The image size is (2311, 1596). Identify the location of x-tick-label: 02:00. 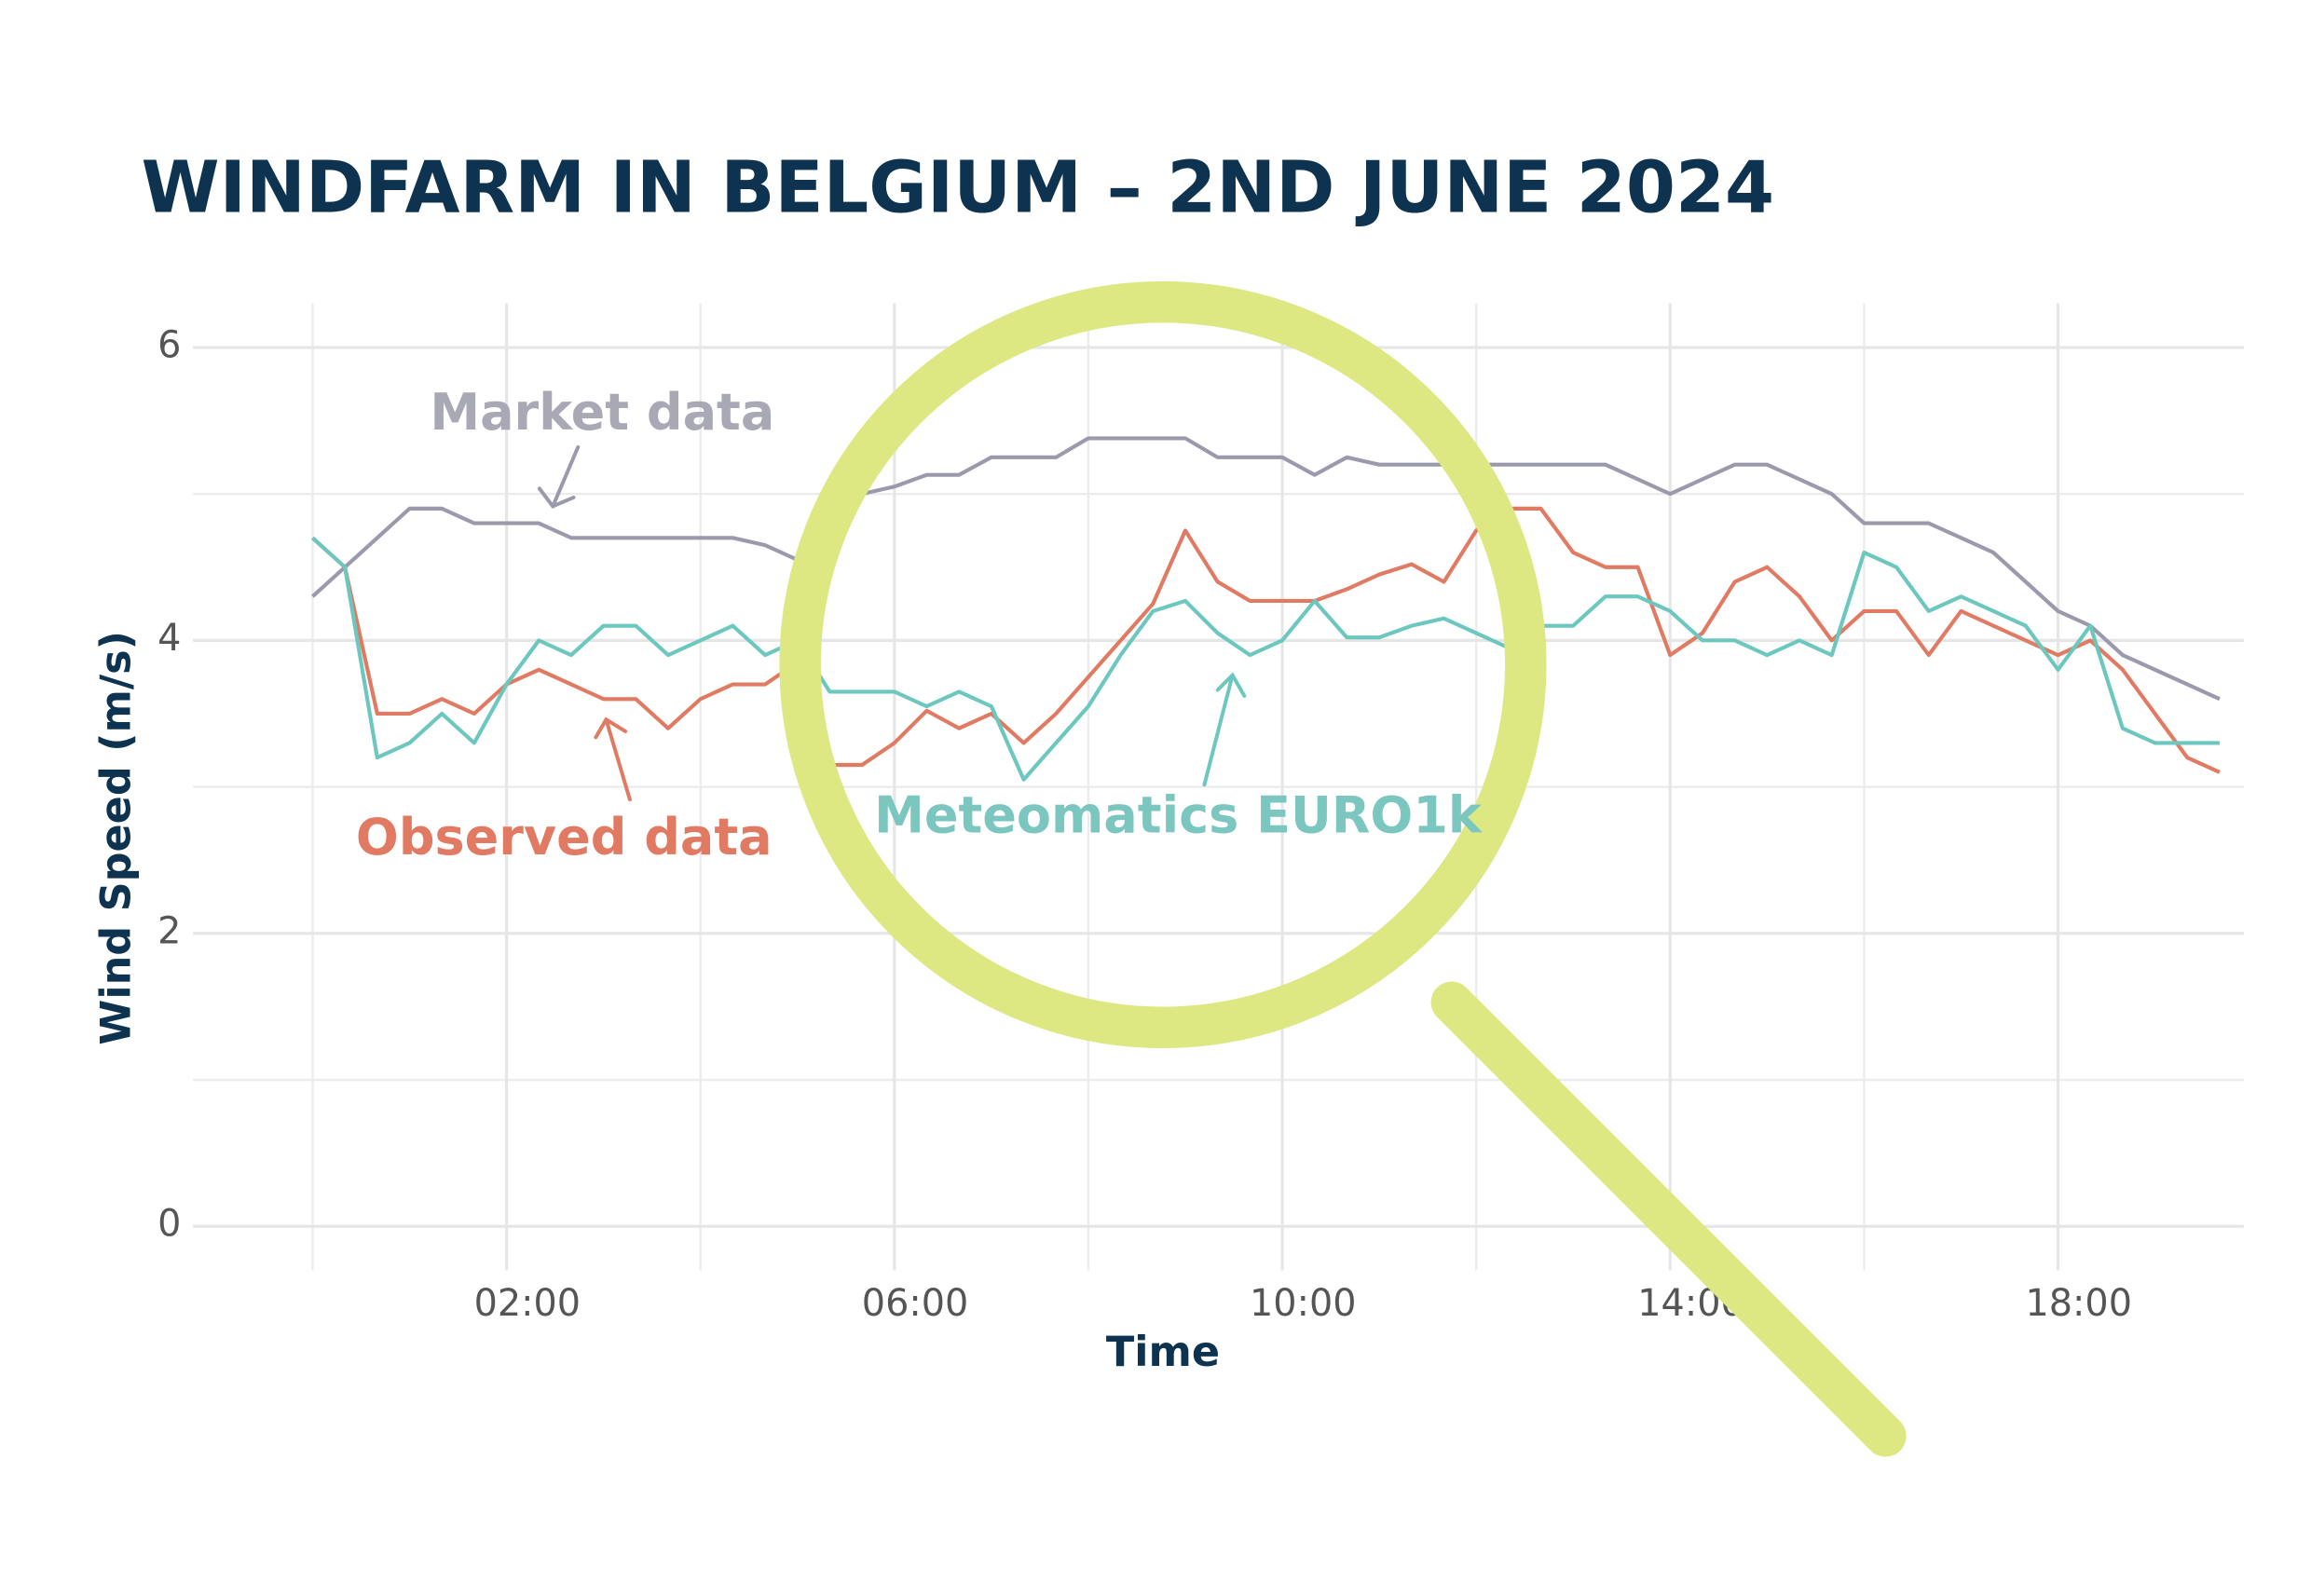
(527, 1303).